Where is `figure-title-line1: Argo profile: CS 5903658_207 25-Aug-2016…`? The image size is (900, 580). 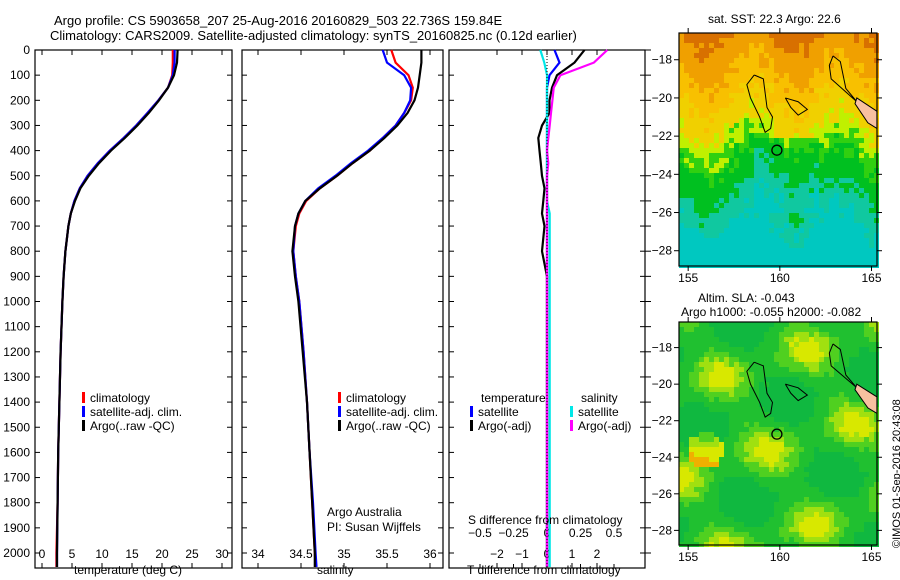 figure-title-line1: Argo profile: CS 5903658_207 25-Aug-2016… is located at coordinates (278, 20).